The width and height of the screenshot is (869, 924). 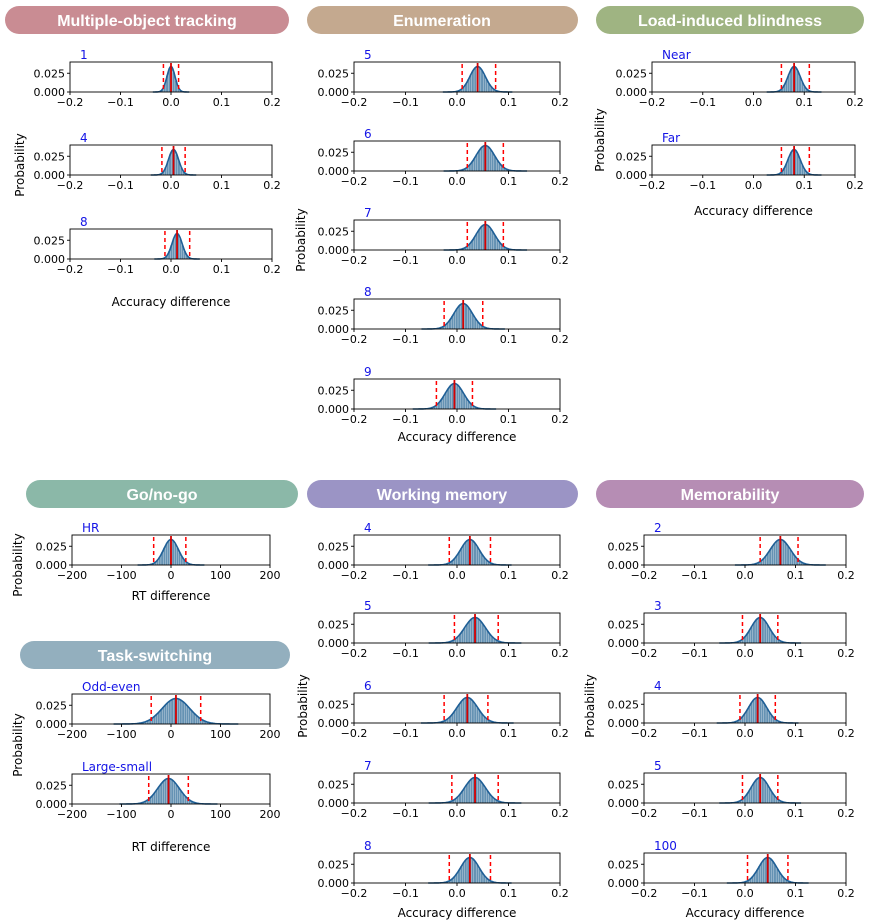 What do you see at coordinates (170, 552) in the screenshot?
I see `histogram-bars` at bounding box center [170, 552].